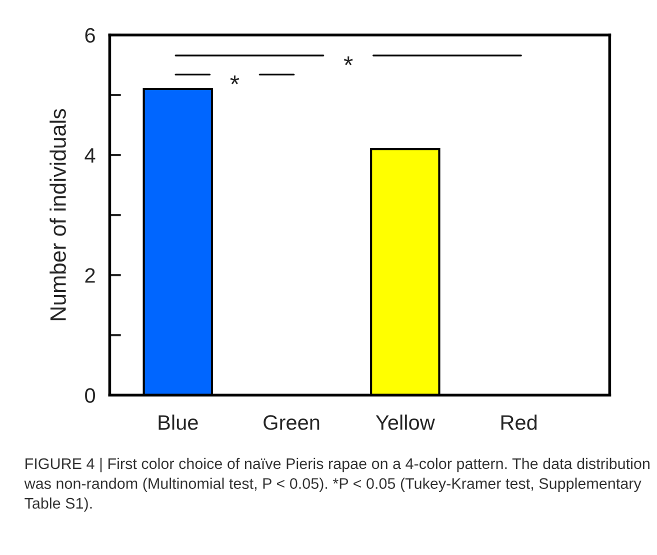  What do you see at coordinates (90, 395) in the screenshot?
I see `y-tick-label: 0` at bounding box center [90, 395].